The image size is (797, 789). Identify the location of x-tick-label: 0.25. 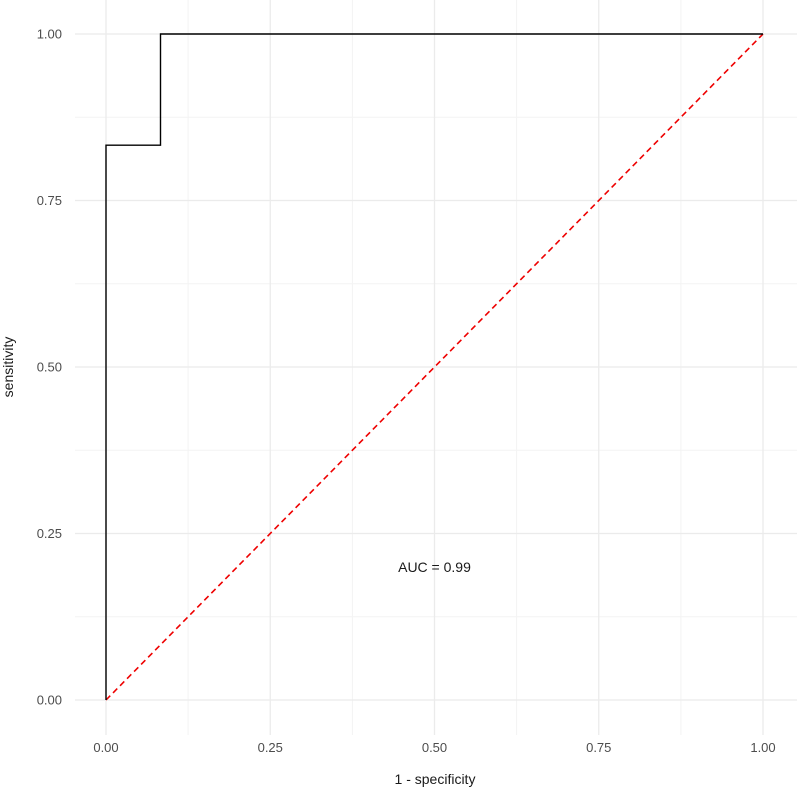
(270, 747).